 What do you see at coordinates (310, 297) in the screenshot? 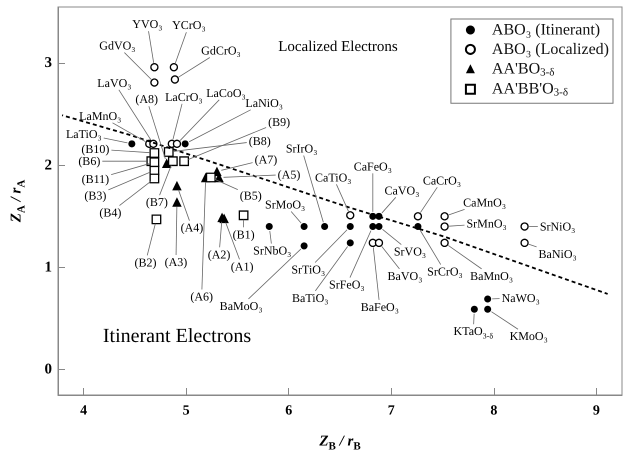
I see `annotation: BaTiO₃` at bounding box center [310, 297].